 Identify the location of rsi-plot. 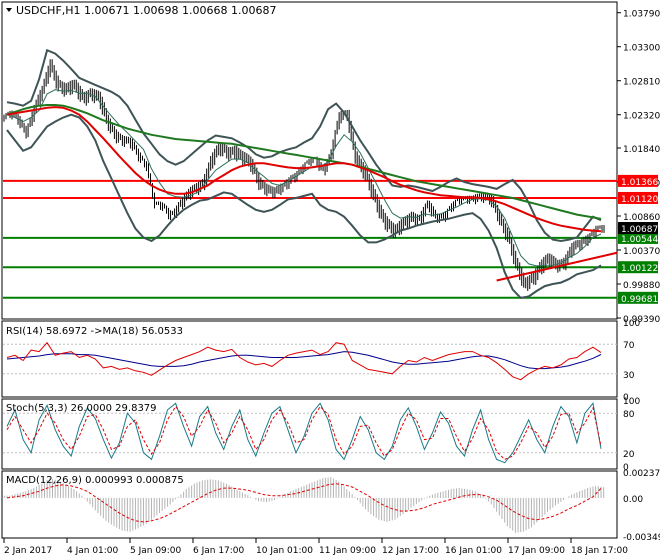
(310, 361).